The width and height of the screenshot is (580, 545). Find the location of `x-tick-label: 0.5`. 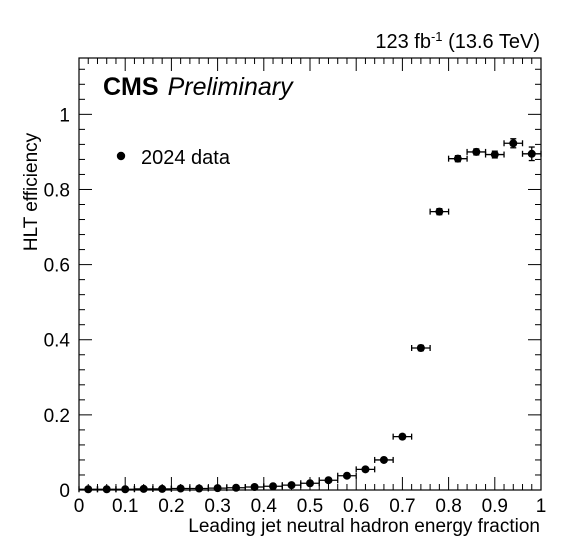

x-tick-label: 0.5 is located at coordinates (310, 506).